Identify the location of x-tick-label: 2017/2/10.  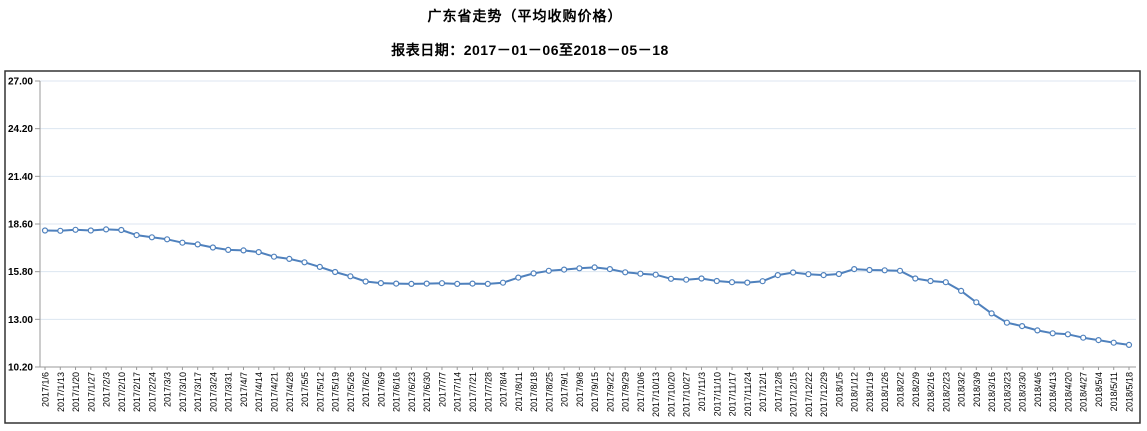
(122, 392).